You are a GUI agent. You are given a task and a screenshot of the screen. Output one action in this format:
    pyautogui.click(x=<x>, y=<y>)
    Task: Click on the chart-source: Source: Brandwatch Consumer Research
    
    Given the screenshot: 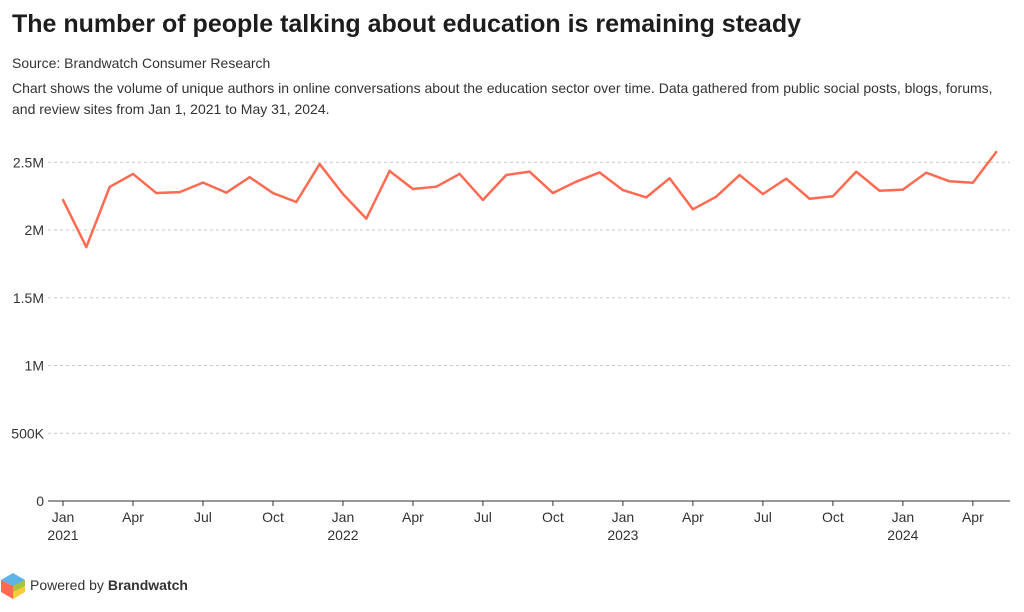 What is the action you would take?
    pyautogui.click(x=141, y=63)
    